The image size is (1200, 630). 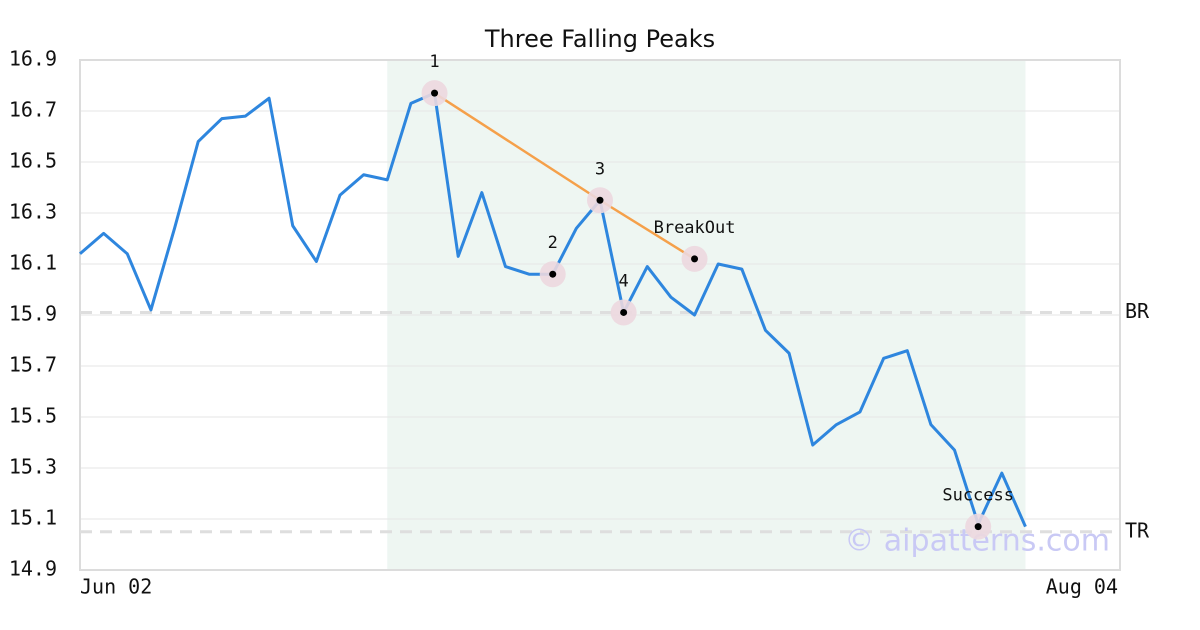 I want to click on y-tick-label: 16.9, so click(x=33, y=59).